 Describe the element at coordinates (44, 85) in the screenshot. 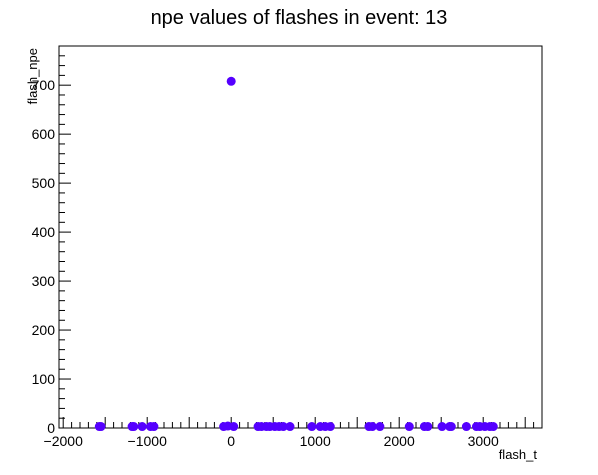

I see `y-tick-label: 700` at that location.